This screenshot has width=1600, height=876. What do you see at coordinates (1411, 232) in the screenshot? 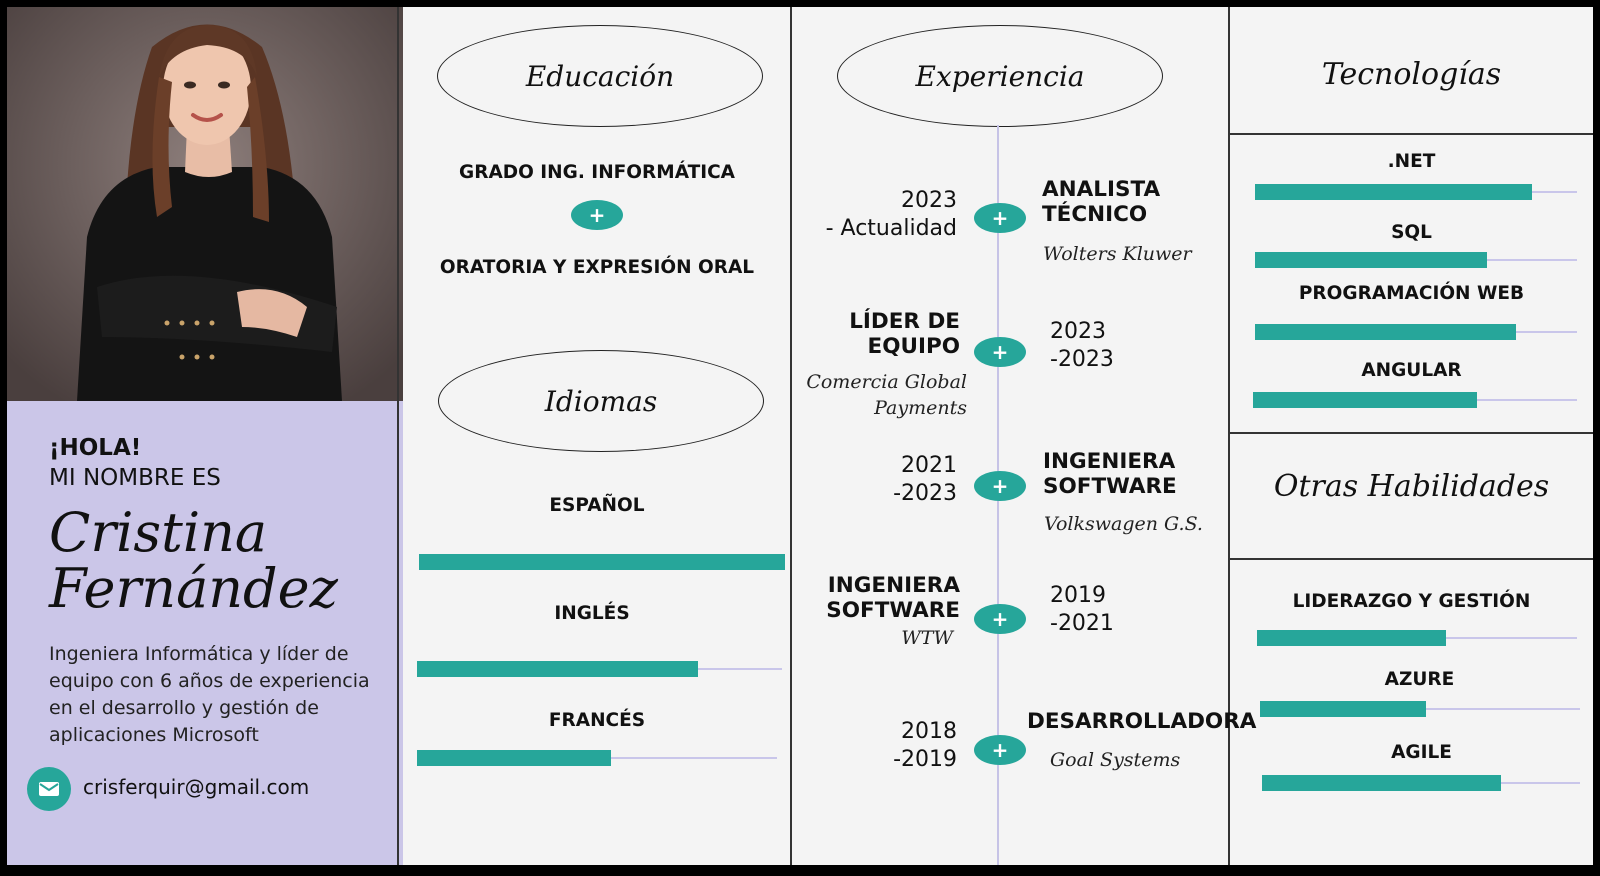
I see `tech-name: SQL` at bounding box center [1411, 232].